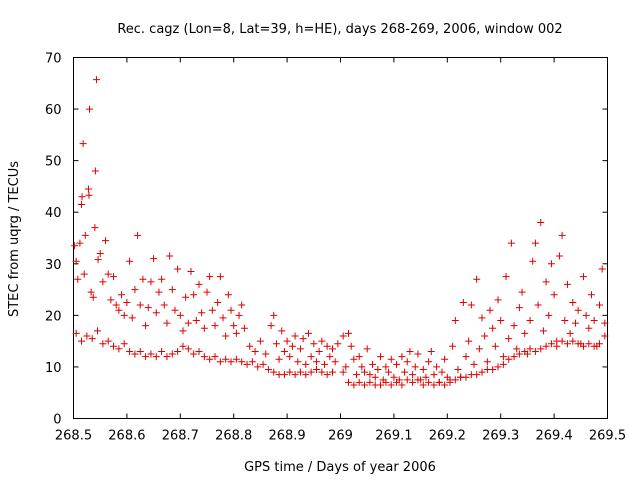 The width and height of the screenshot is (640, 484). I want to click on x-tick-label: 268.7, so click(180, 436).